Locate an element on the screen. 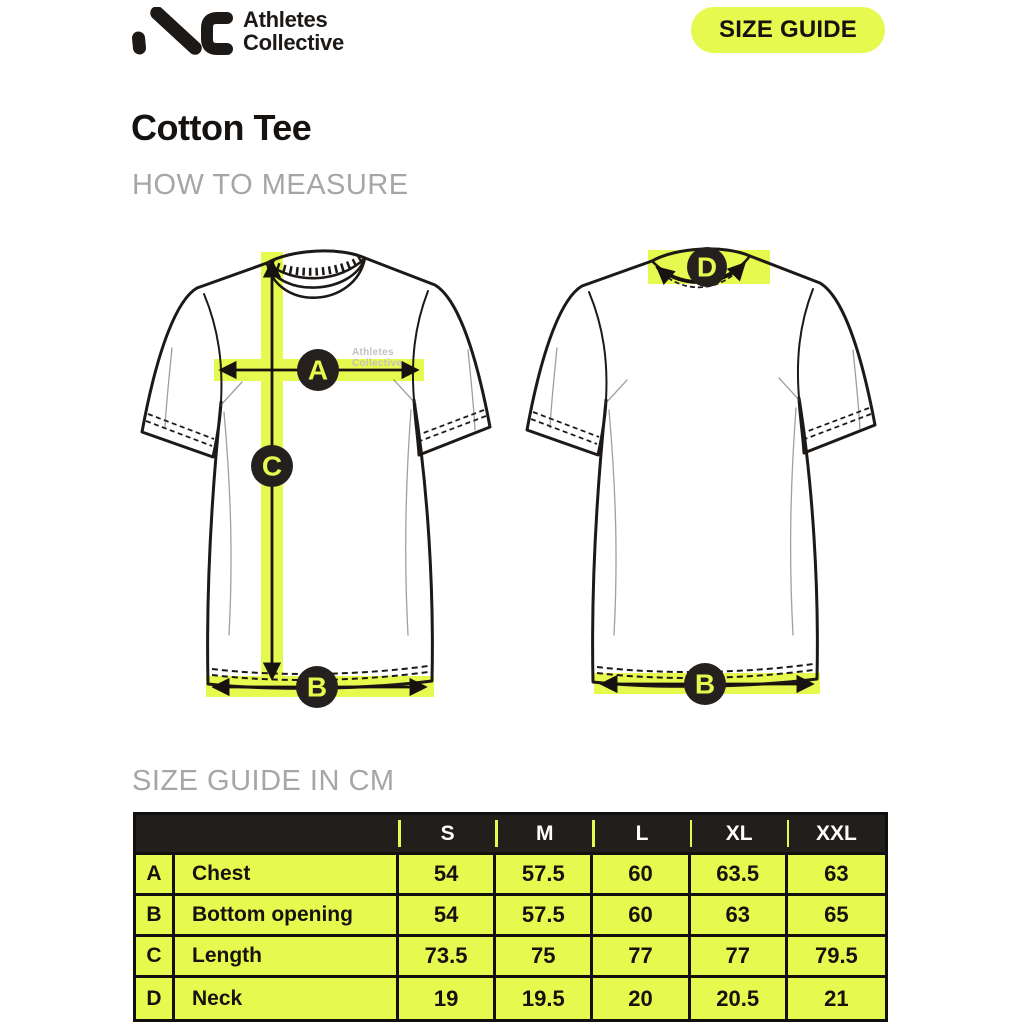  shirt-chest-print-line1: Athletes is located at coordinates (373, 352).